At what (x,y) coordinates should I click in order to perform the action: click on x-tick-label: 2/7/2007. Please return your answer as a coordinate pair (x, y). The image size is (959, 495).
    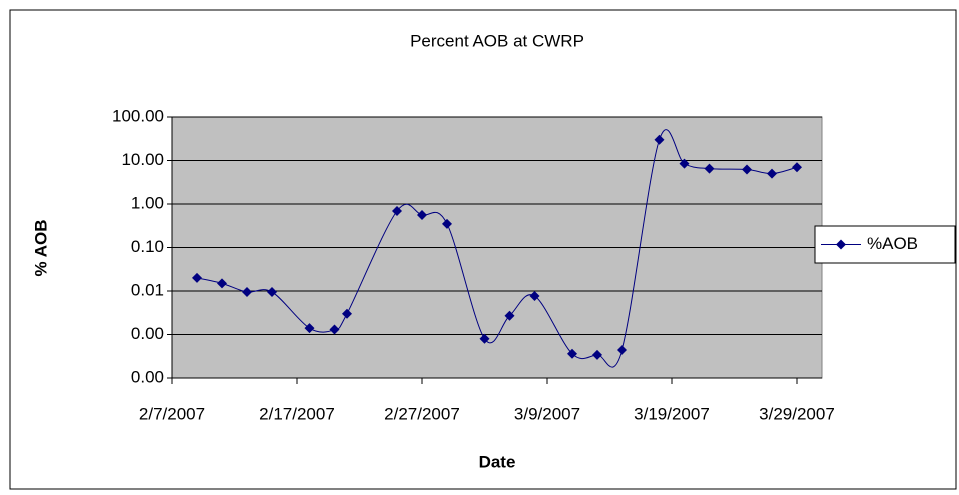
    Looking at the image, I should click on (172, 413).